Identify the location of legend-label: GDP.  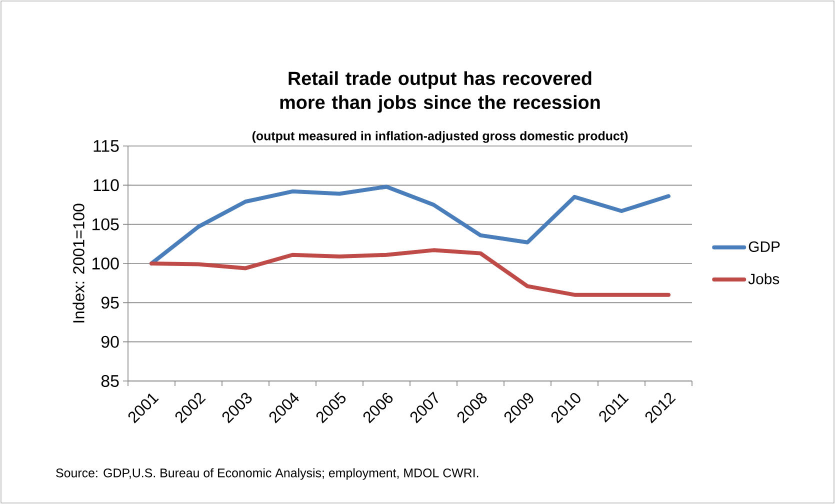
(764, 246).